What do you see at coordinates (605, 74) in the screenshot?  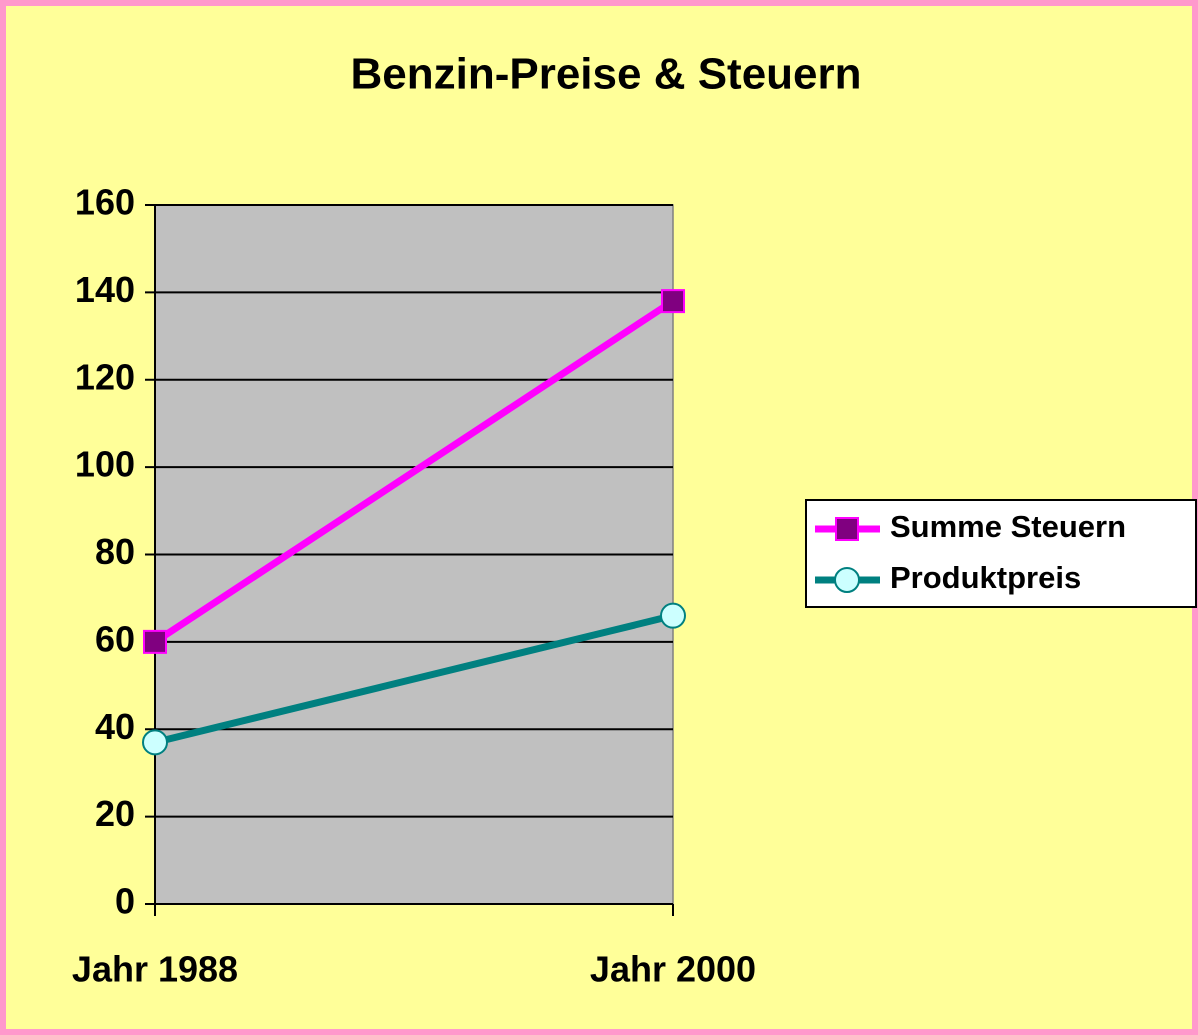 I see `chart-title: Benzin-Preise & Steuern` at bounding box center [605, 74].